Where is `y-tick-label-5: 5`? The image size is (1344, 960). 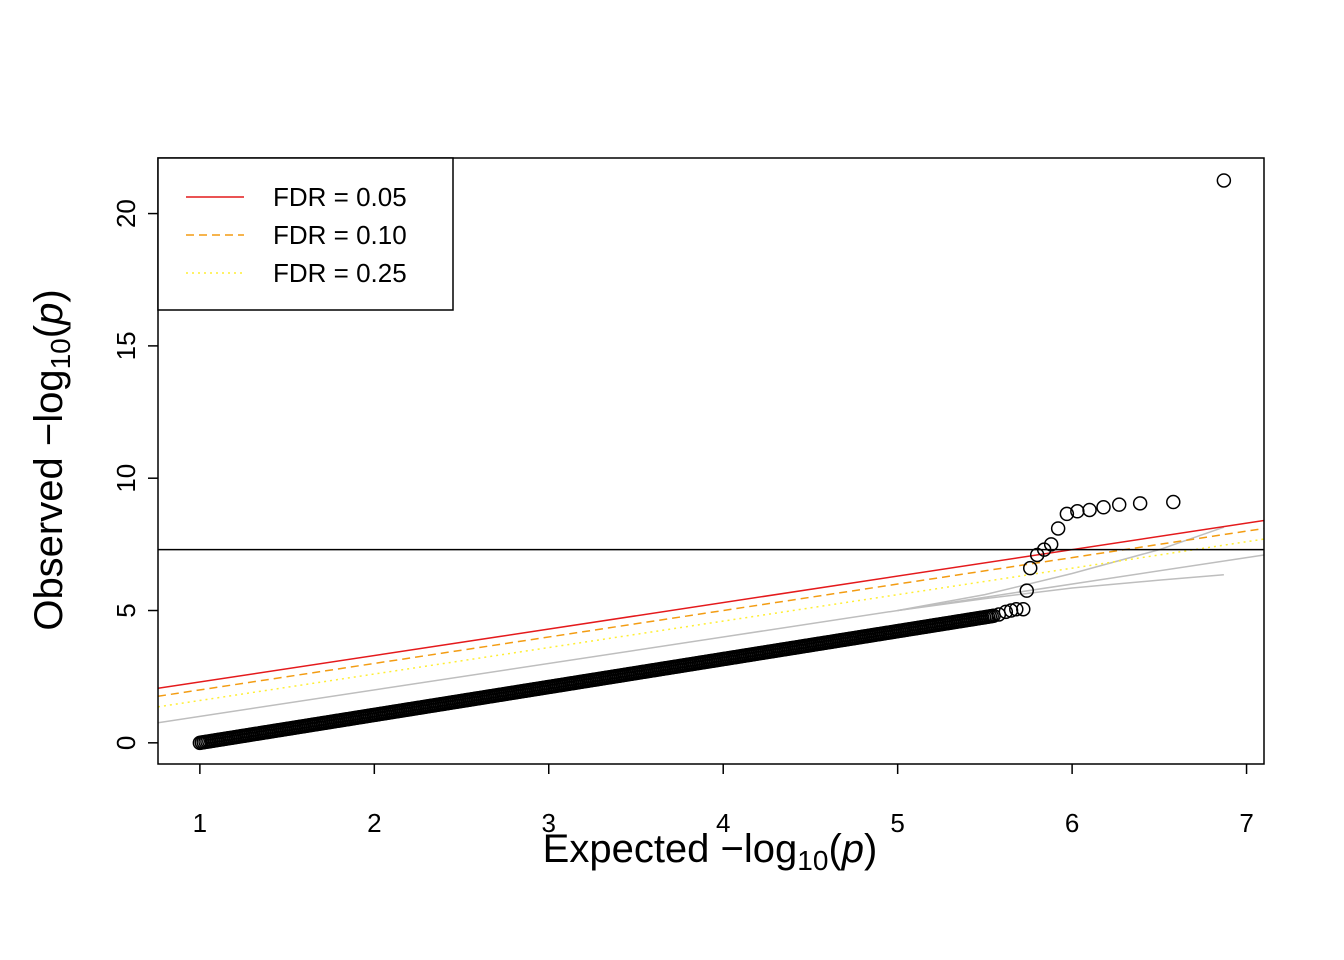
y-tick-label-5: 5 is located at coordinates (126, 610).